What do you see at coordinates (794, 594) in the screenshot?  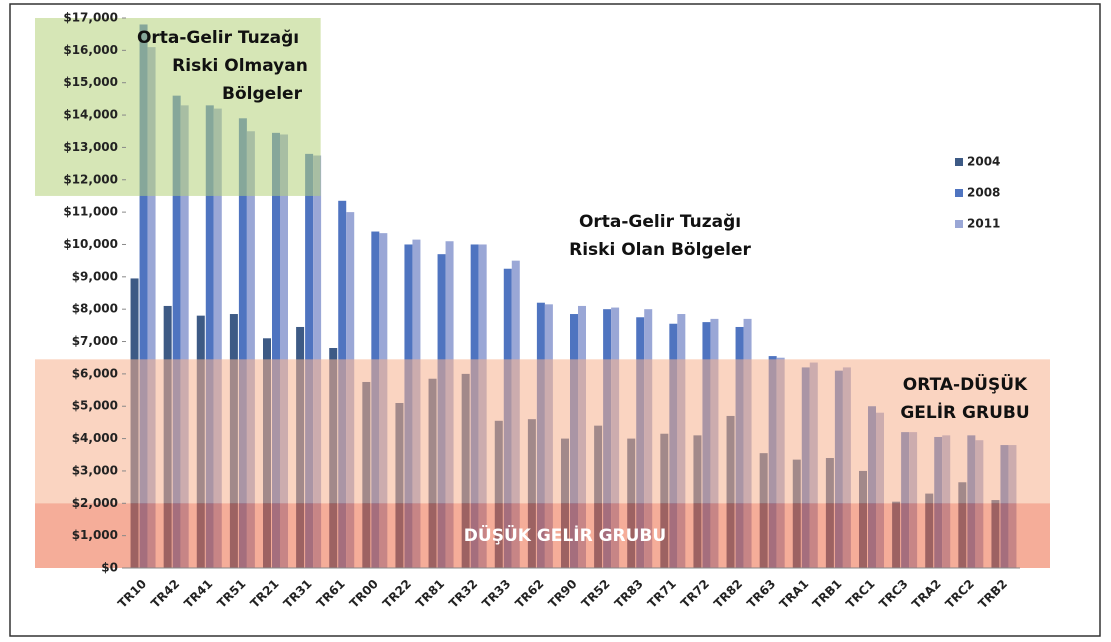 I see `x-tick-label: TRA1` at bounding box center [794, 594].